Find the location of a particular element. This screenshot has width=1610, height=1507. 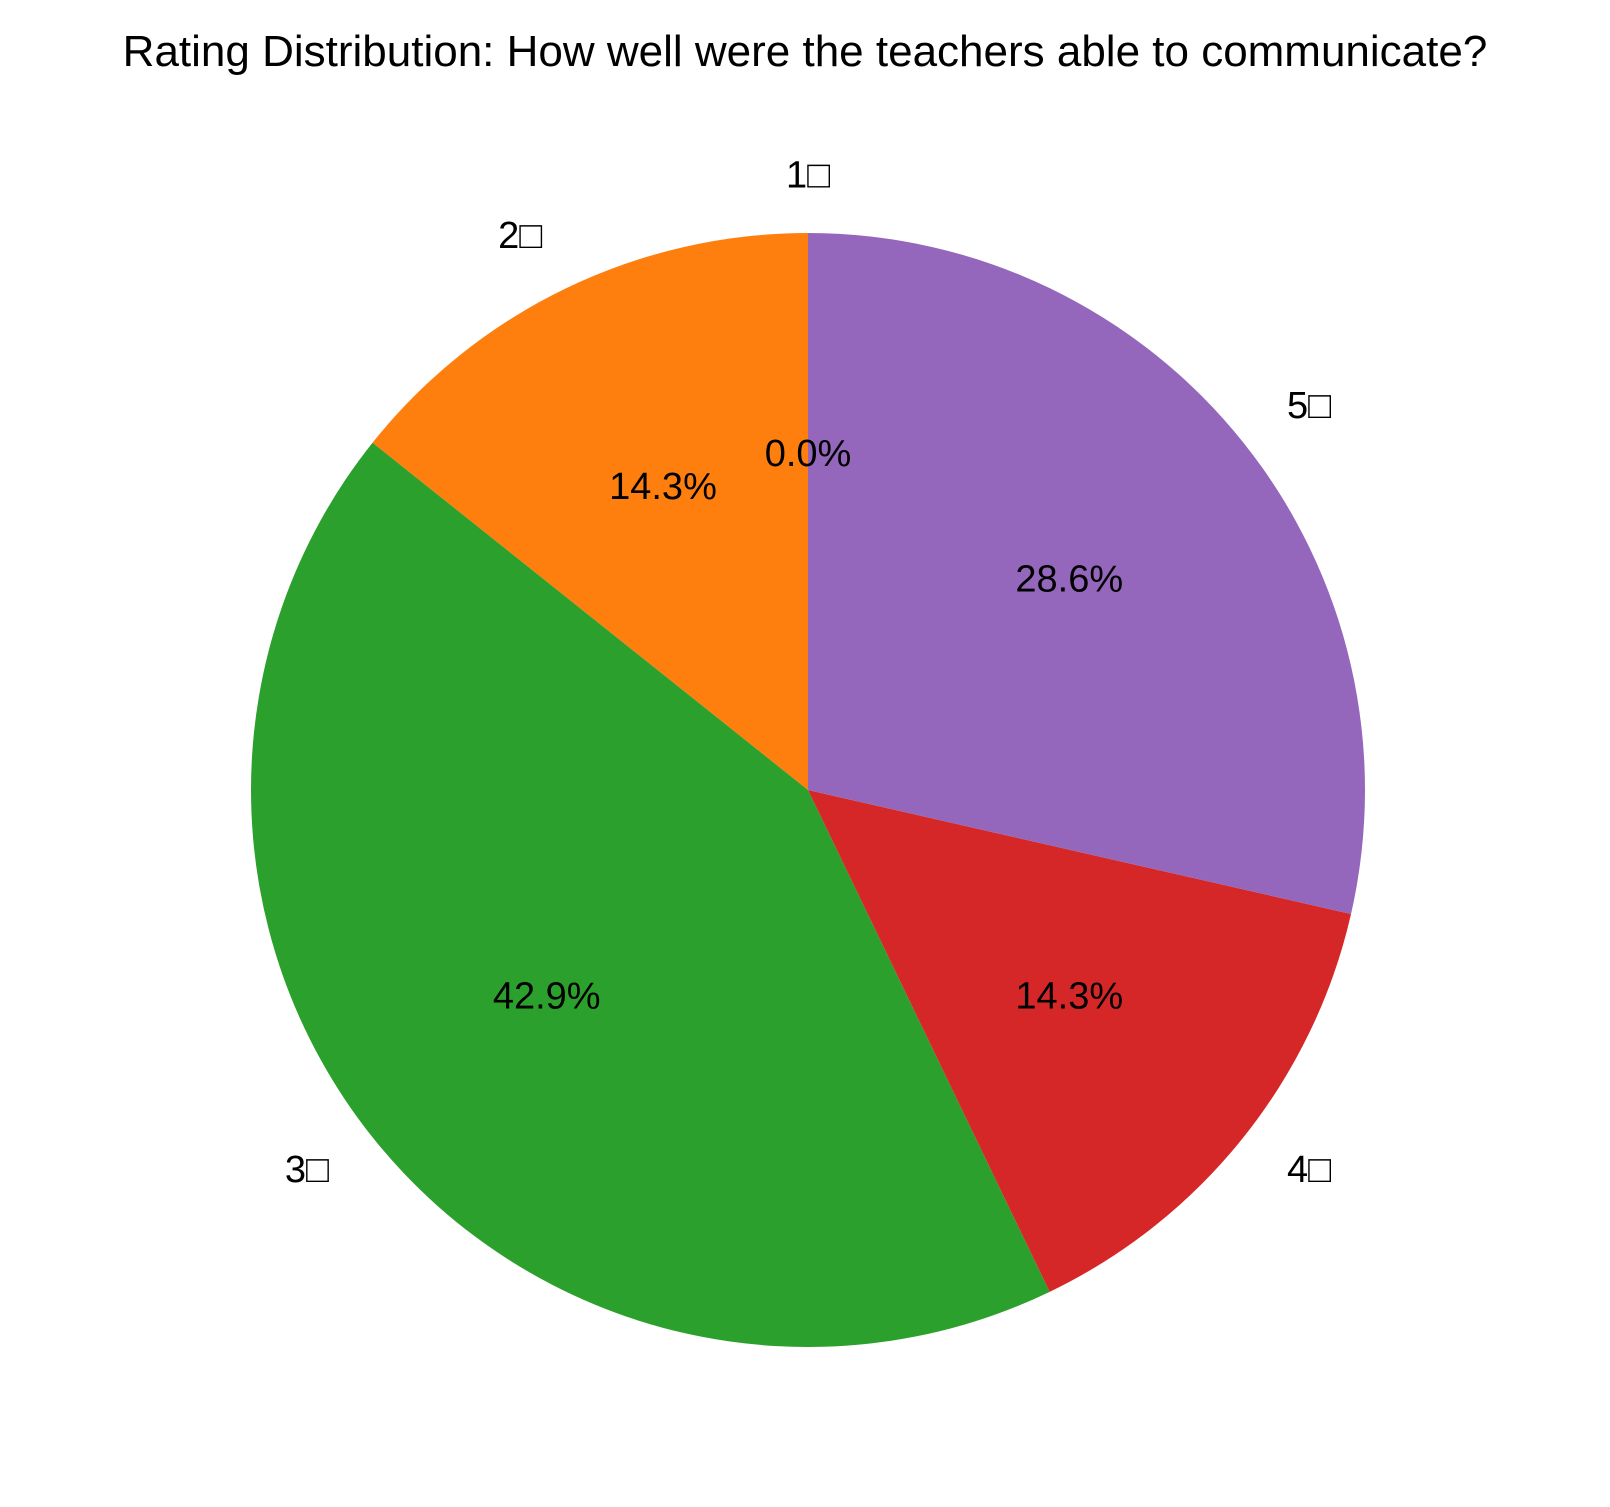

slice-2-percent-label: 14.3% is located at coordinates (663, 487).